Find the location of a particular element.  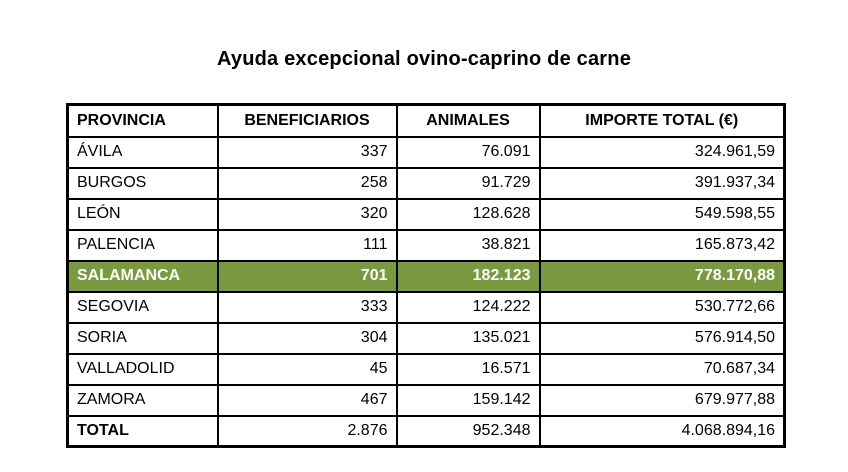

table-row-zamora: ZAMORA 467 159.142 679.977,88 is located at coordinates (426, 400).